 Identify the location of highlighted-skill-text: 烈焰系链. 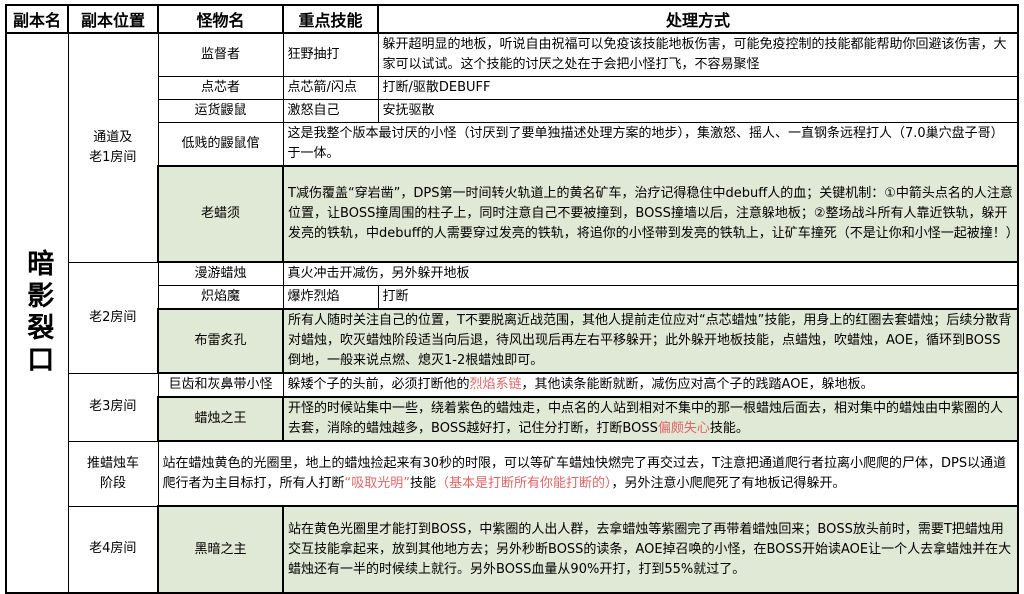
(495, 384).